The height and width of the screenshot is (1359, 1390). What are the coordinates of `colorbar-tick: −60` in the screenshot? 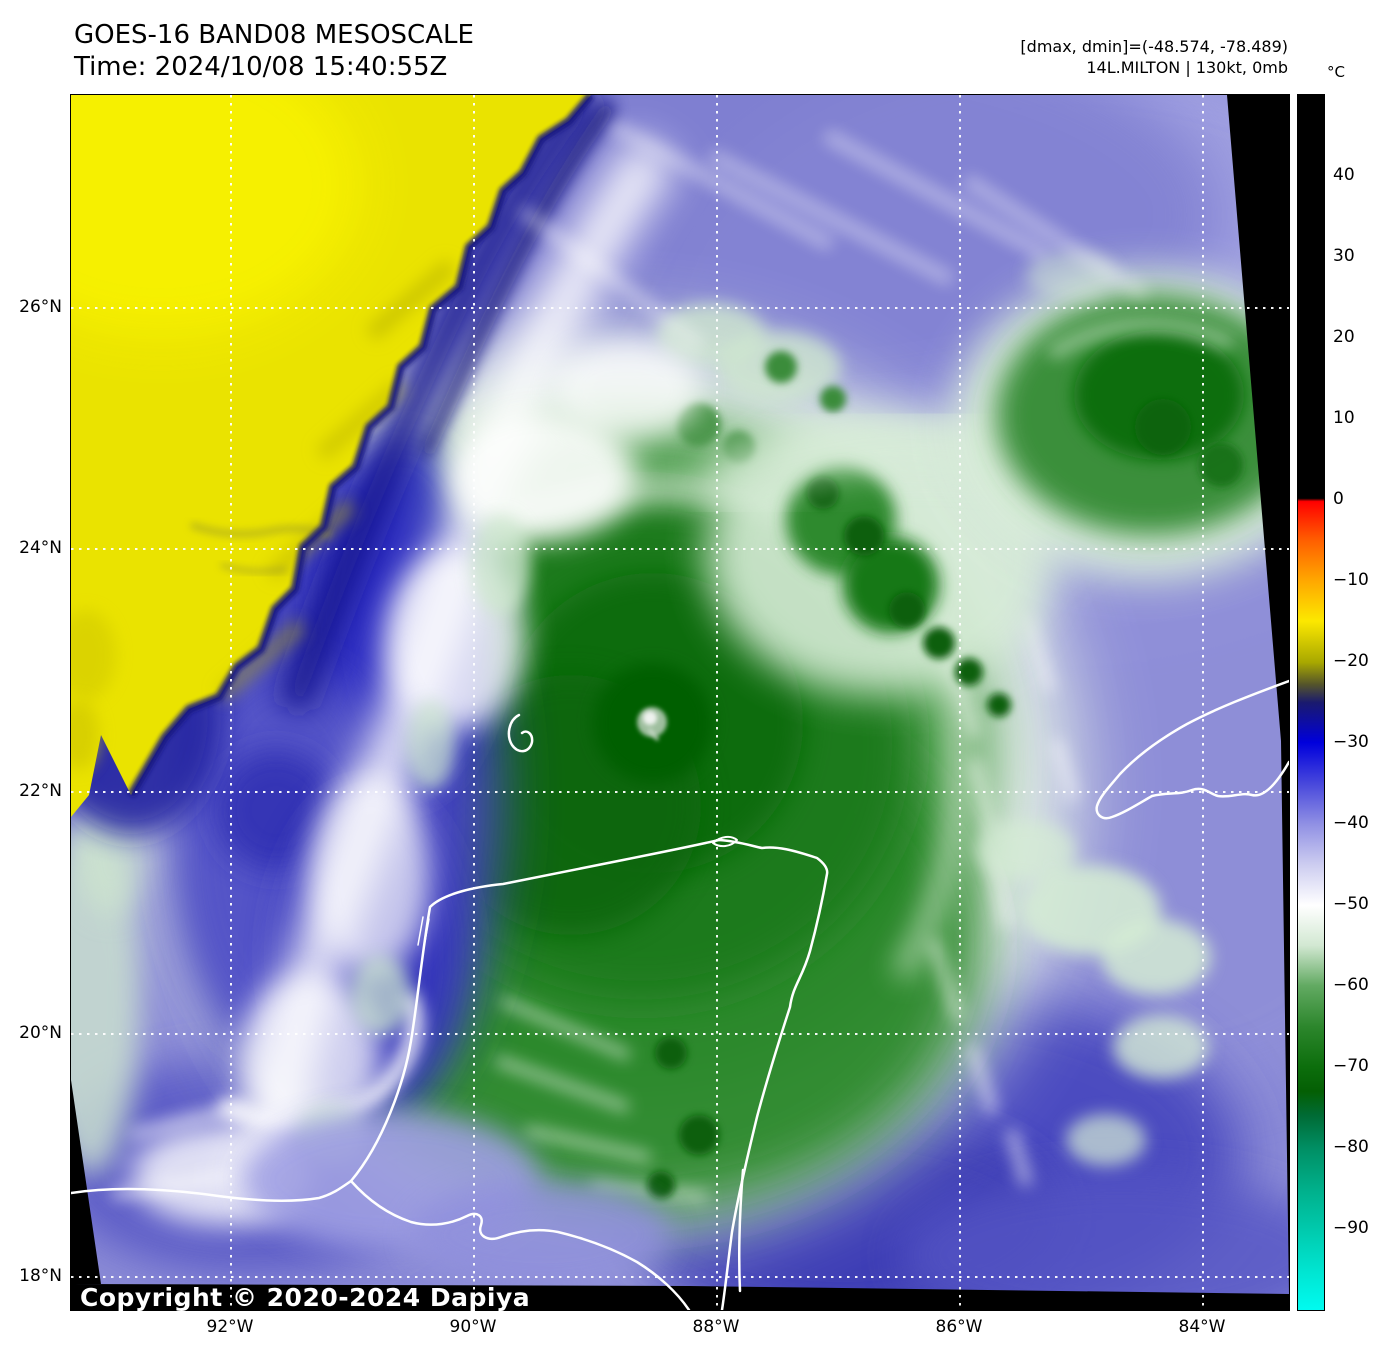 It's located at (1351, 985).